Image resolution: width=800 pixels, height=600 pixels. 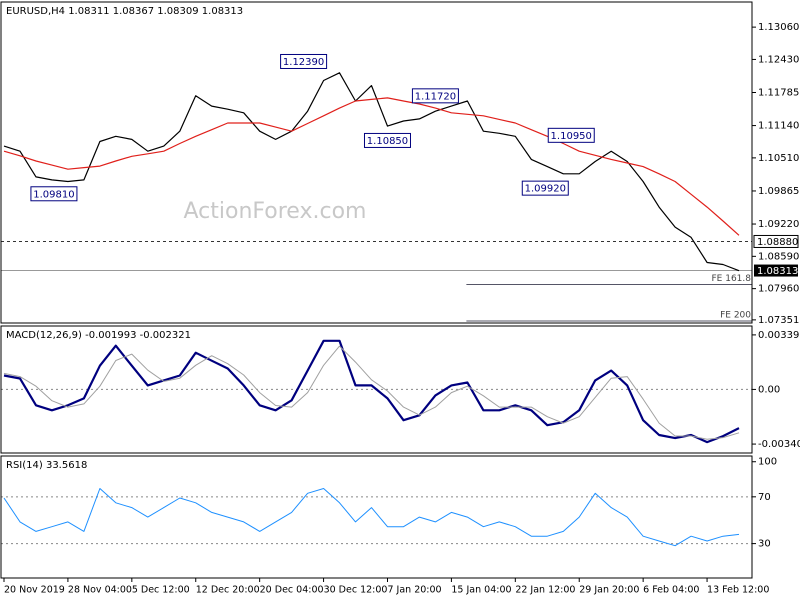 I want to click on y-tick-label: -0.003404, so click(x=779, y=444).